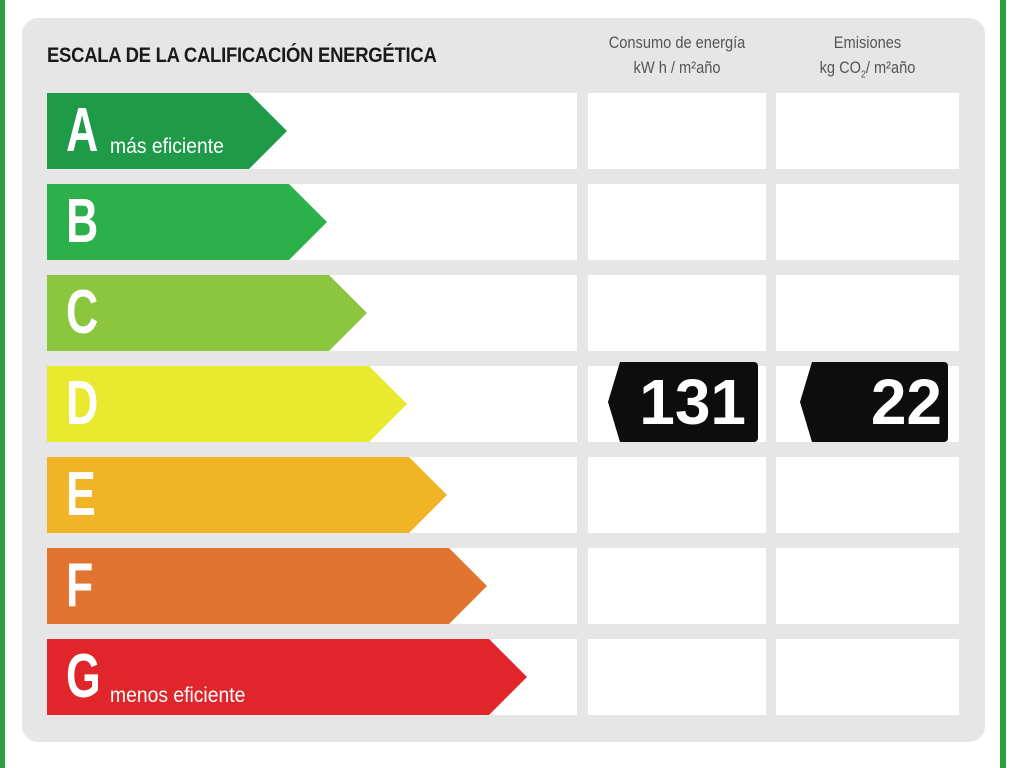 The height and width of the screenshot is (768, 1024). I want to click on emisiones-cell-b, so click(867, 222).